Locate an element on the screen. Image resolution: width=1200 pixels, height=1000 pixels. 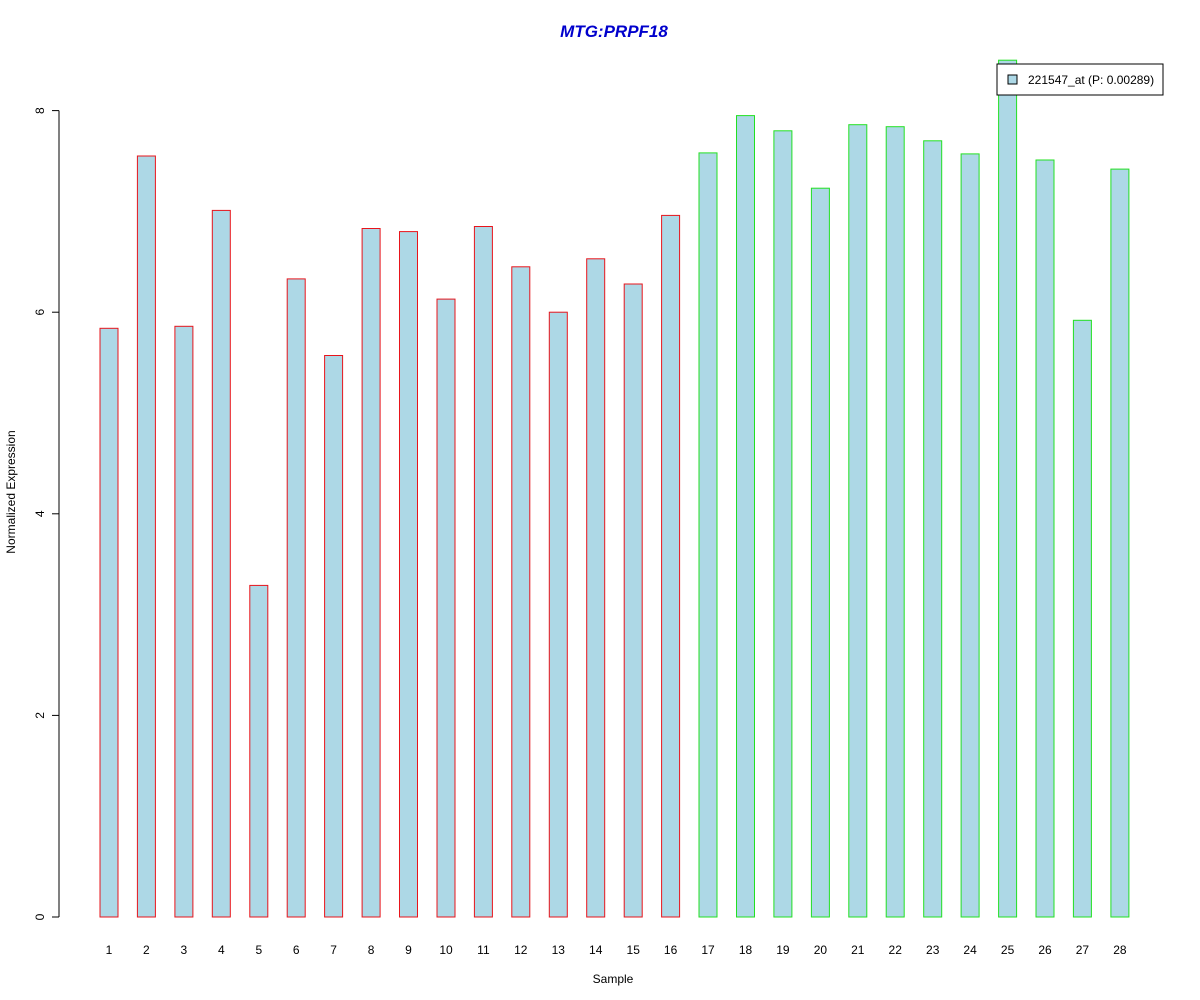
x-tick-label: 28 is located at coordinates (1120, 950).